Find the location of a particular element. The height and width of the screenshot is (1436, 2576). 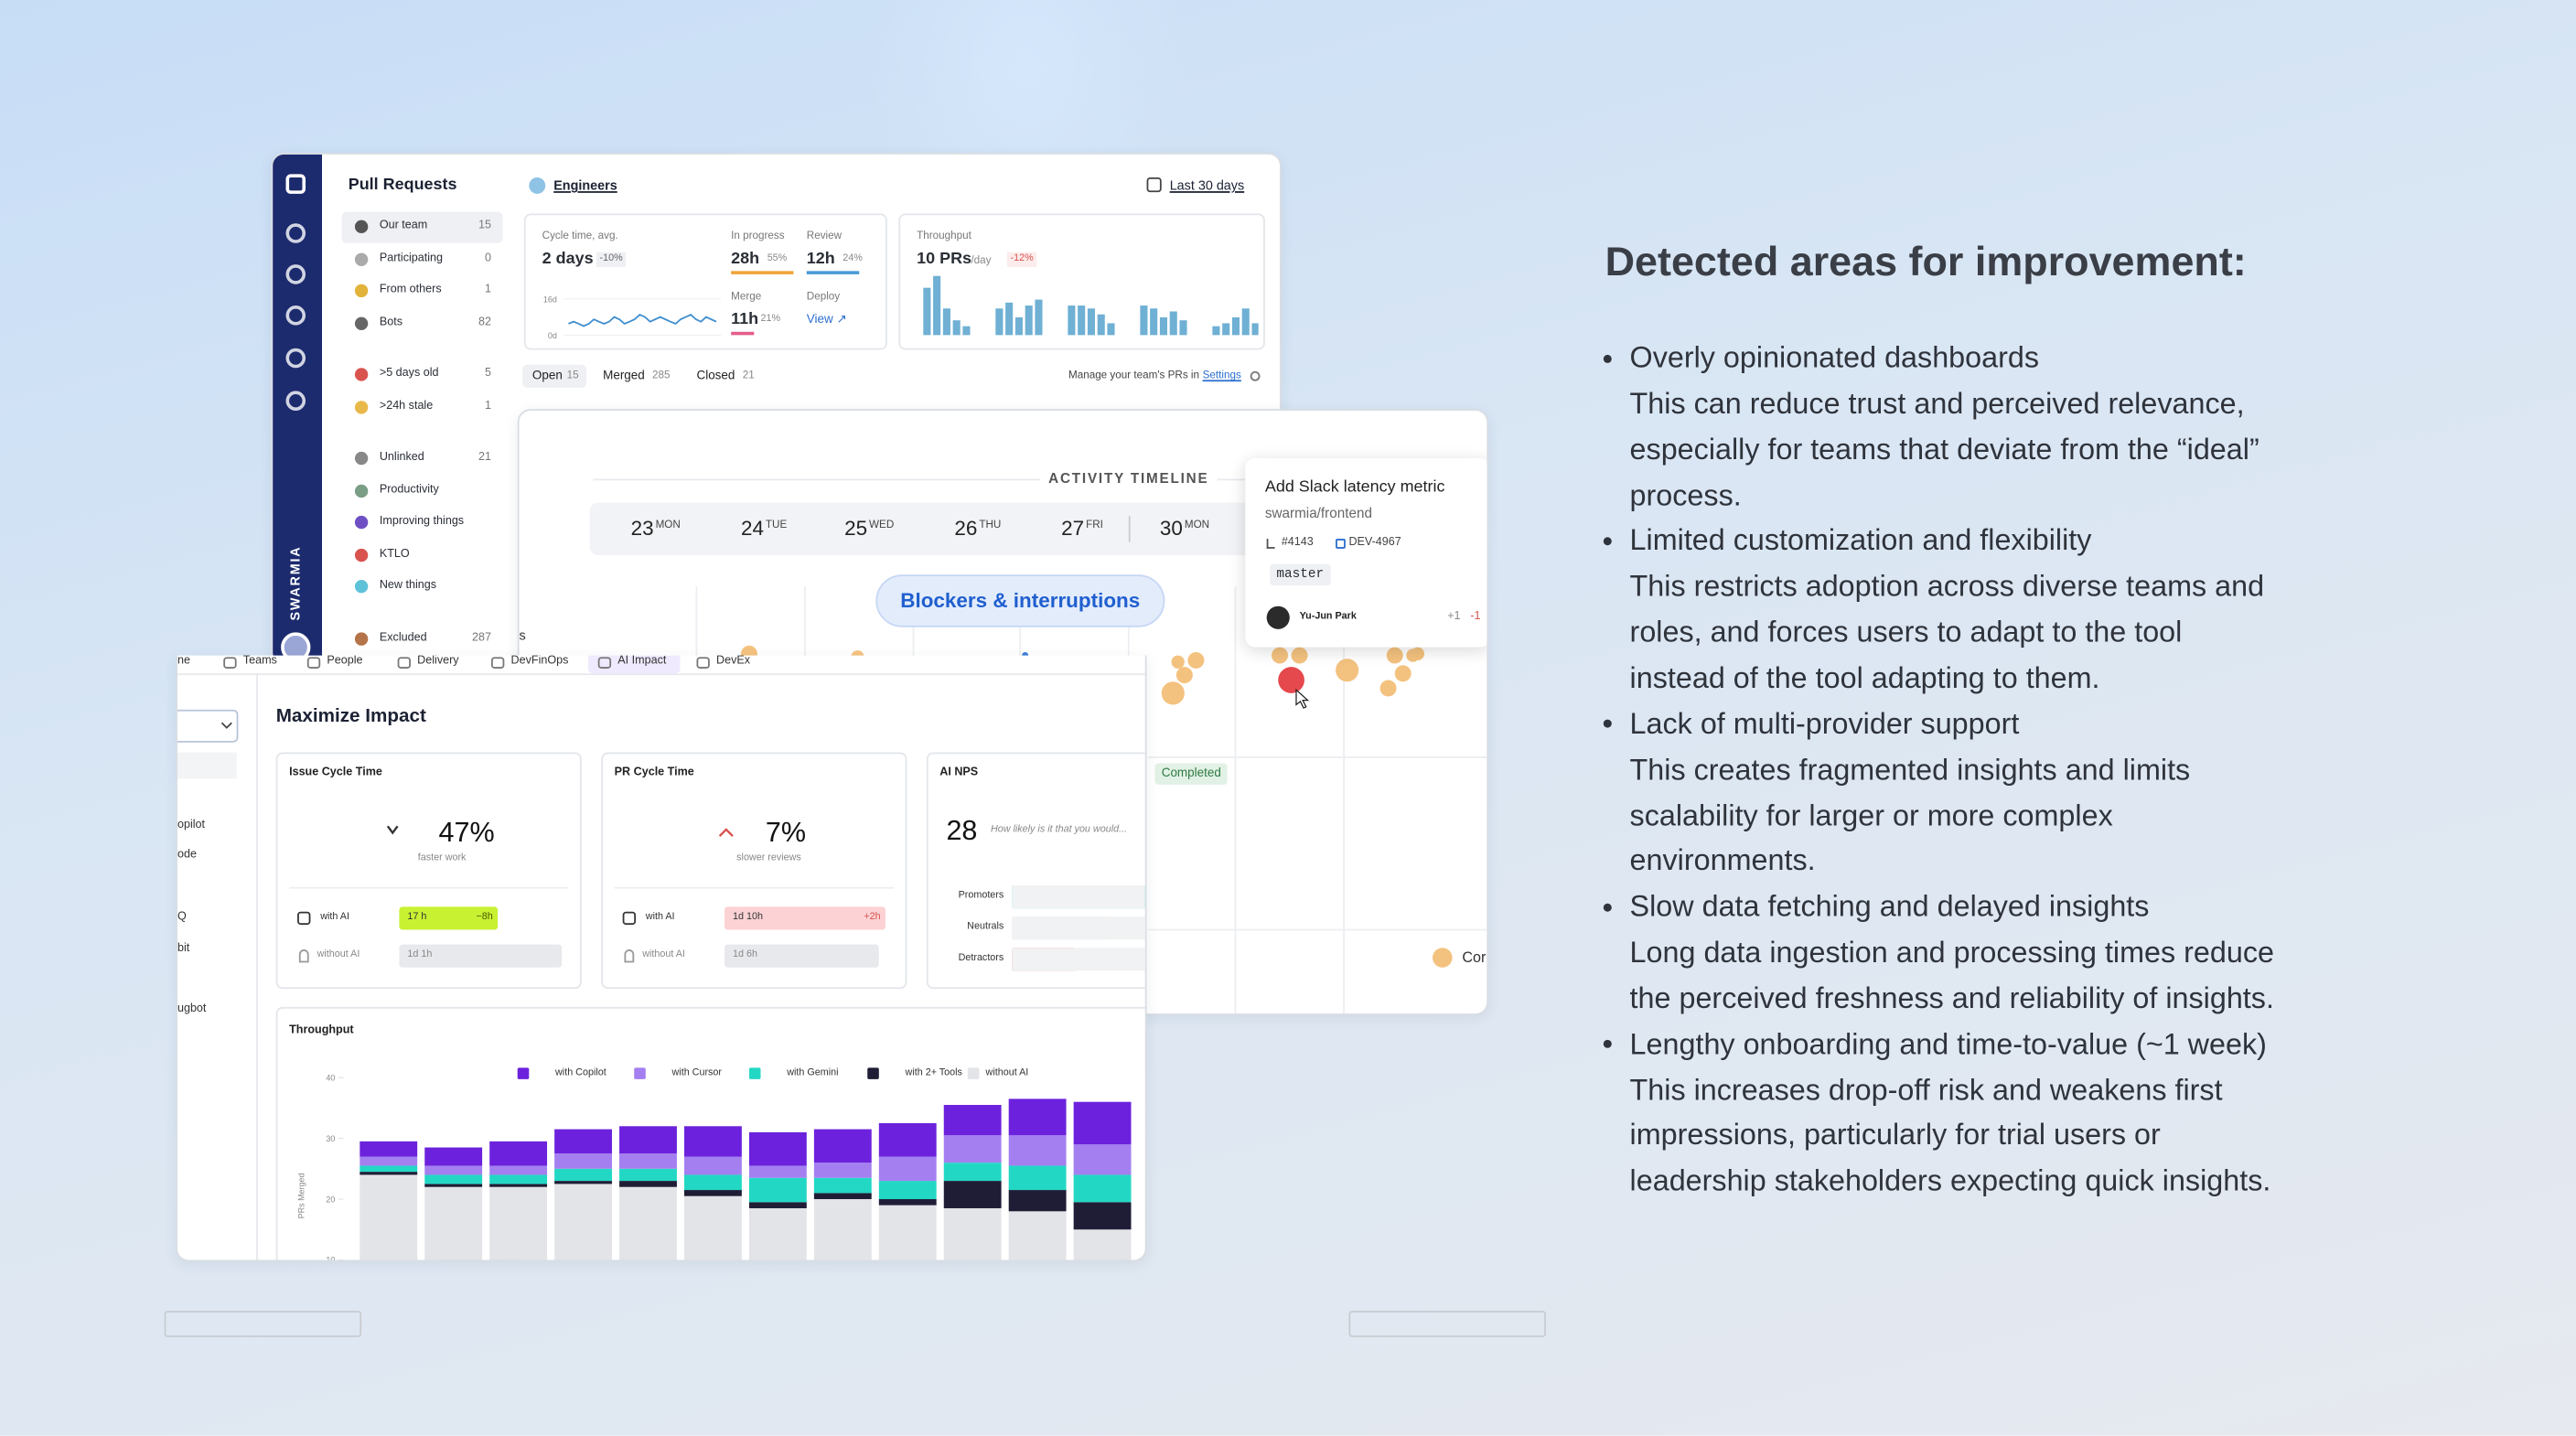

nav-label: KTLO is located at coordinates (395, 554).